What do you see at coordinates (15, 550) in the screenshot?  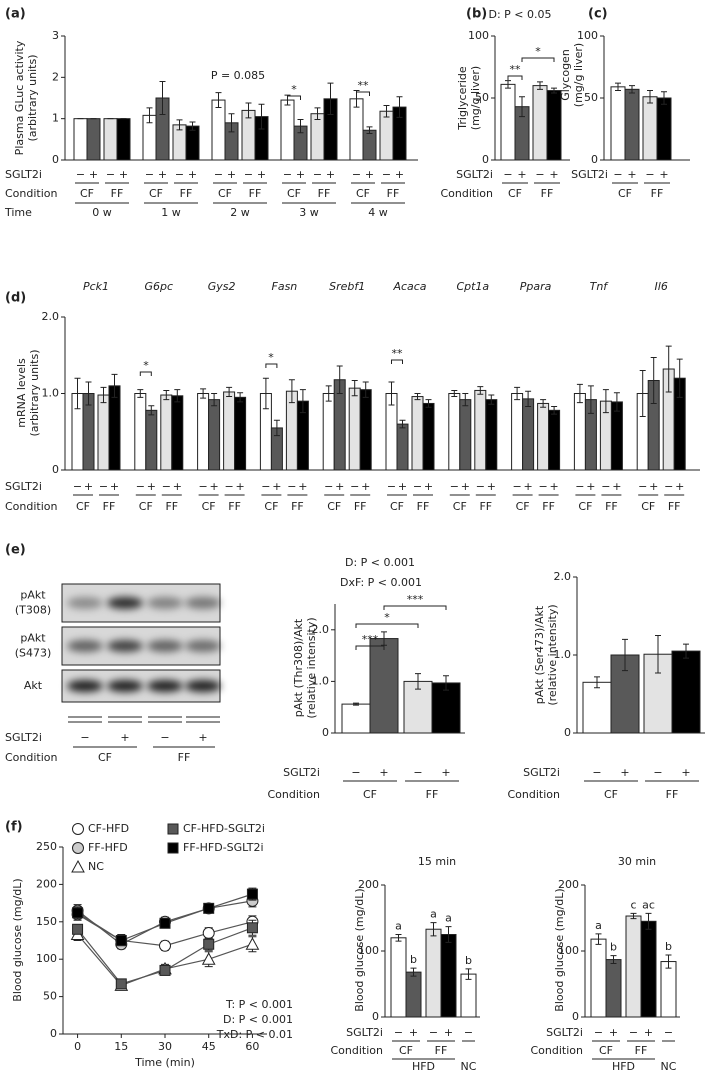 I see `panel-label: (e)` at bounding box center [15, 550].